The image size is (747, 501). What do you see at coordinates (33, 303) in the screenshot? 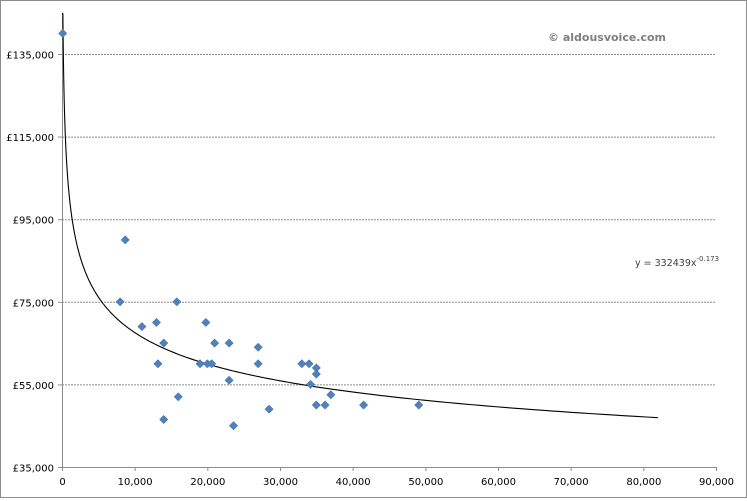
I see `y-tick-label: £75,000` at bounding box center [33, 303].